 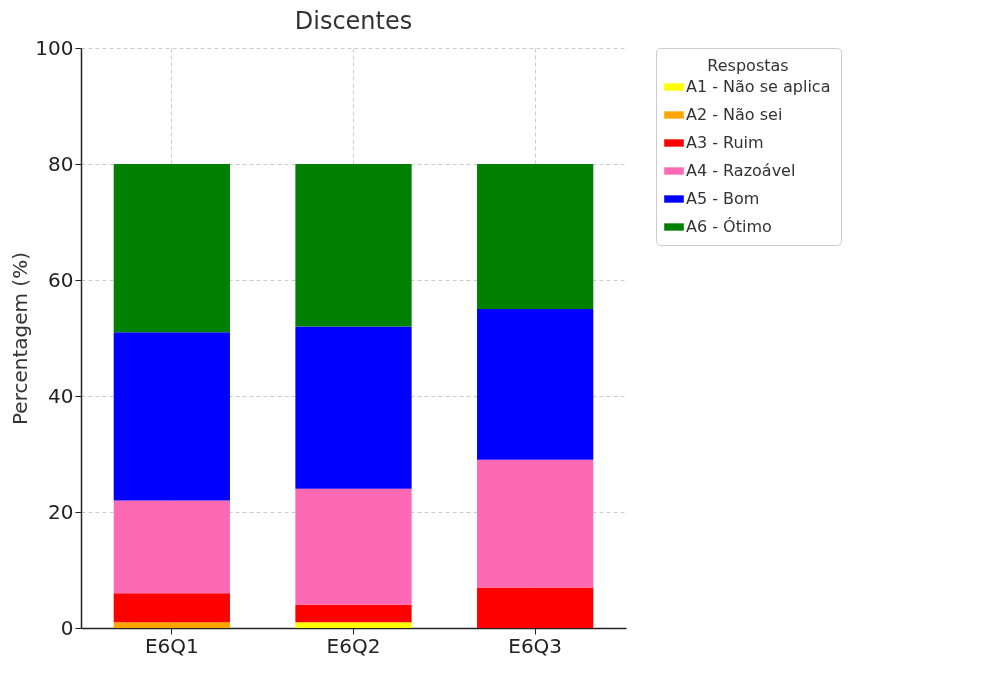 What do you see at coordinates (734, 114) in the screenshot?
I see `legend-label: A2 - Não sei` at bounding box center [734, 114].